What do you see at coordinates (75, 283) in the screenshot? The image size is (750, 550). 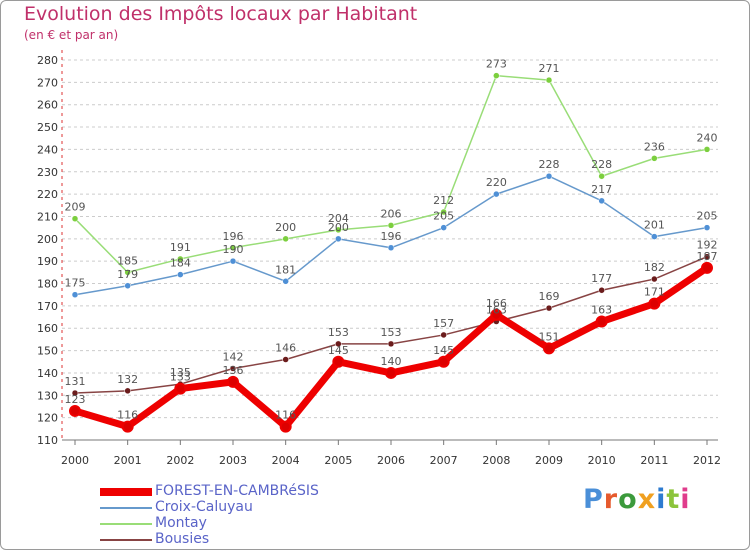 I see `data-label-croix-caluyau: 175` at bounding box center [75, 283].